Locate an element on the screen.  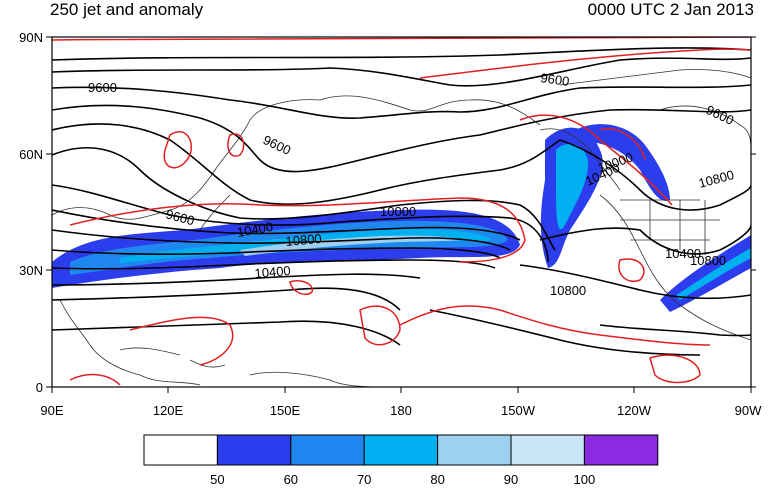
lat-labels: 90N 60N 30N 0 is located at coordinates (31, 212).